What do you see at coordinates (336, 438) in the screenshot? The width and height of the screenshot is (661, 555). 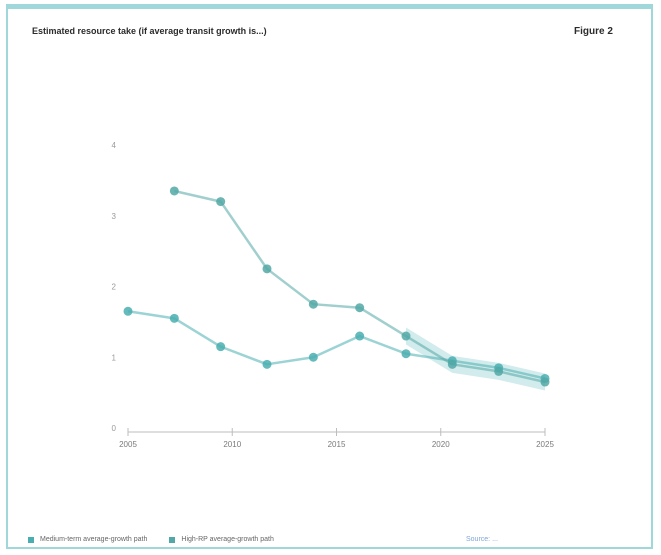 I see `x-axis: 2005 2010 2015 2020 2025` at bounding box center [336, 438].